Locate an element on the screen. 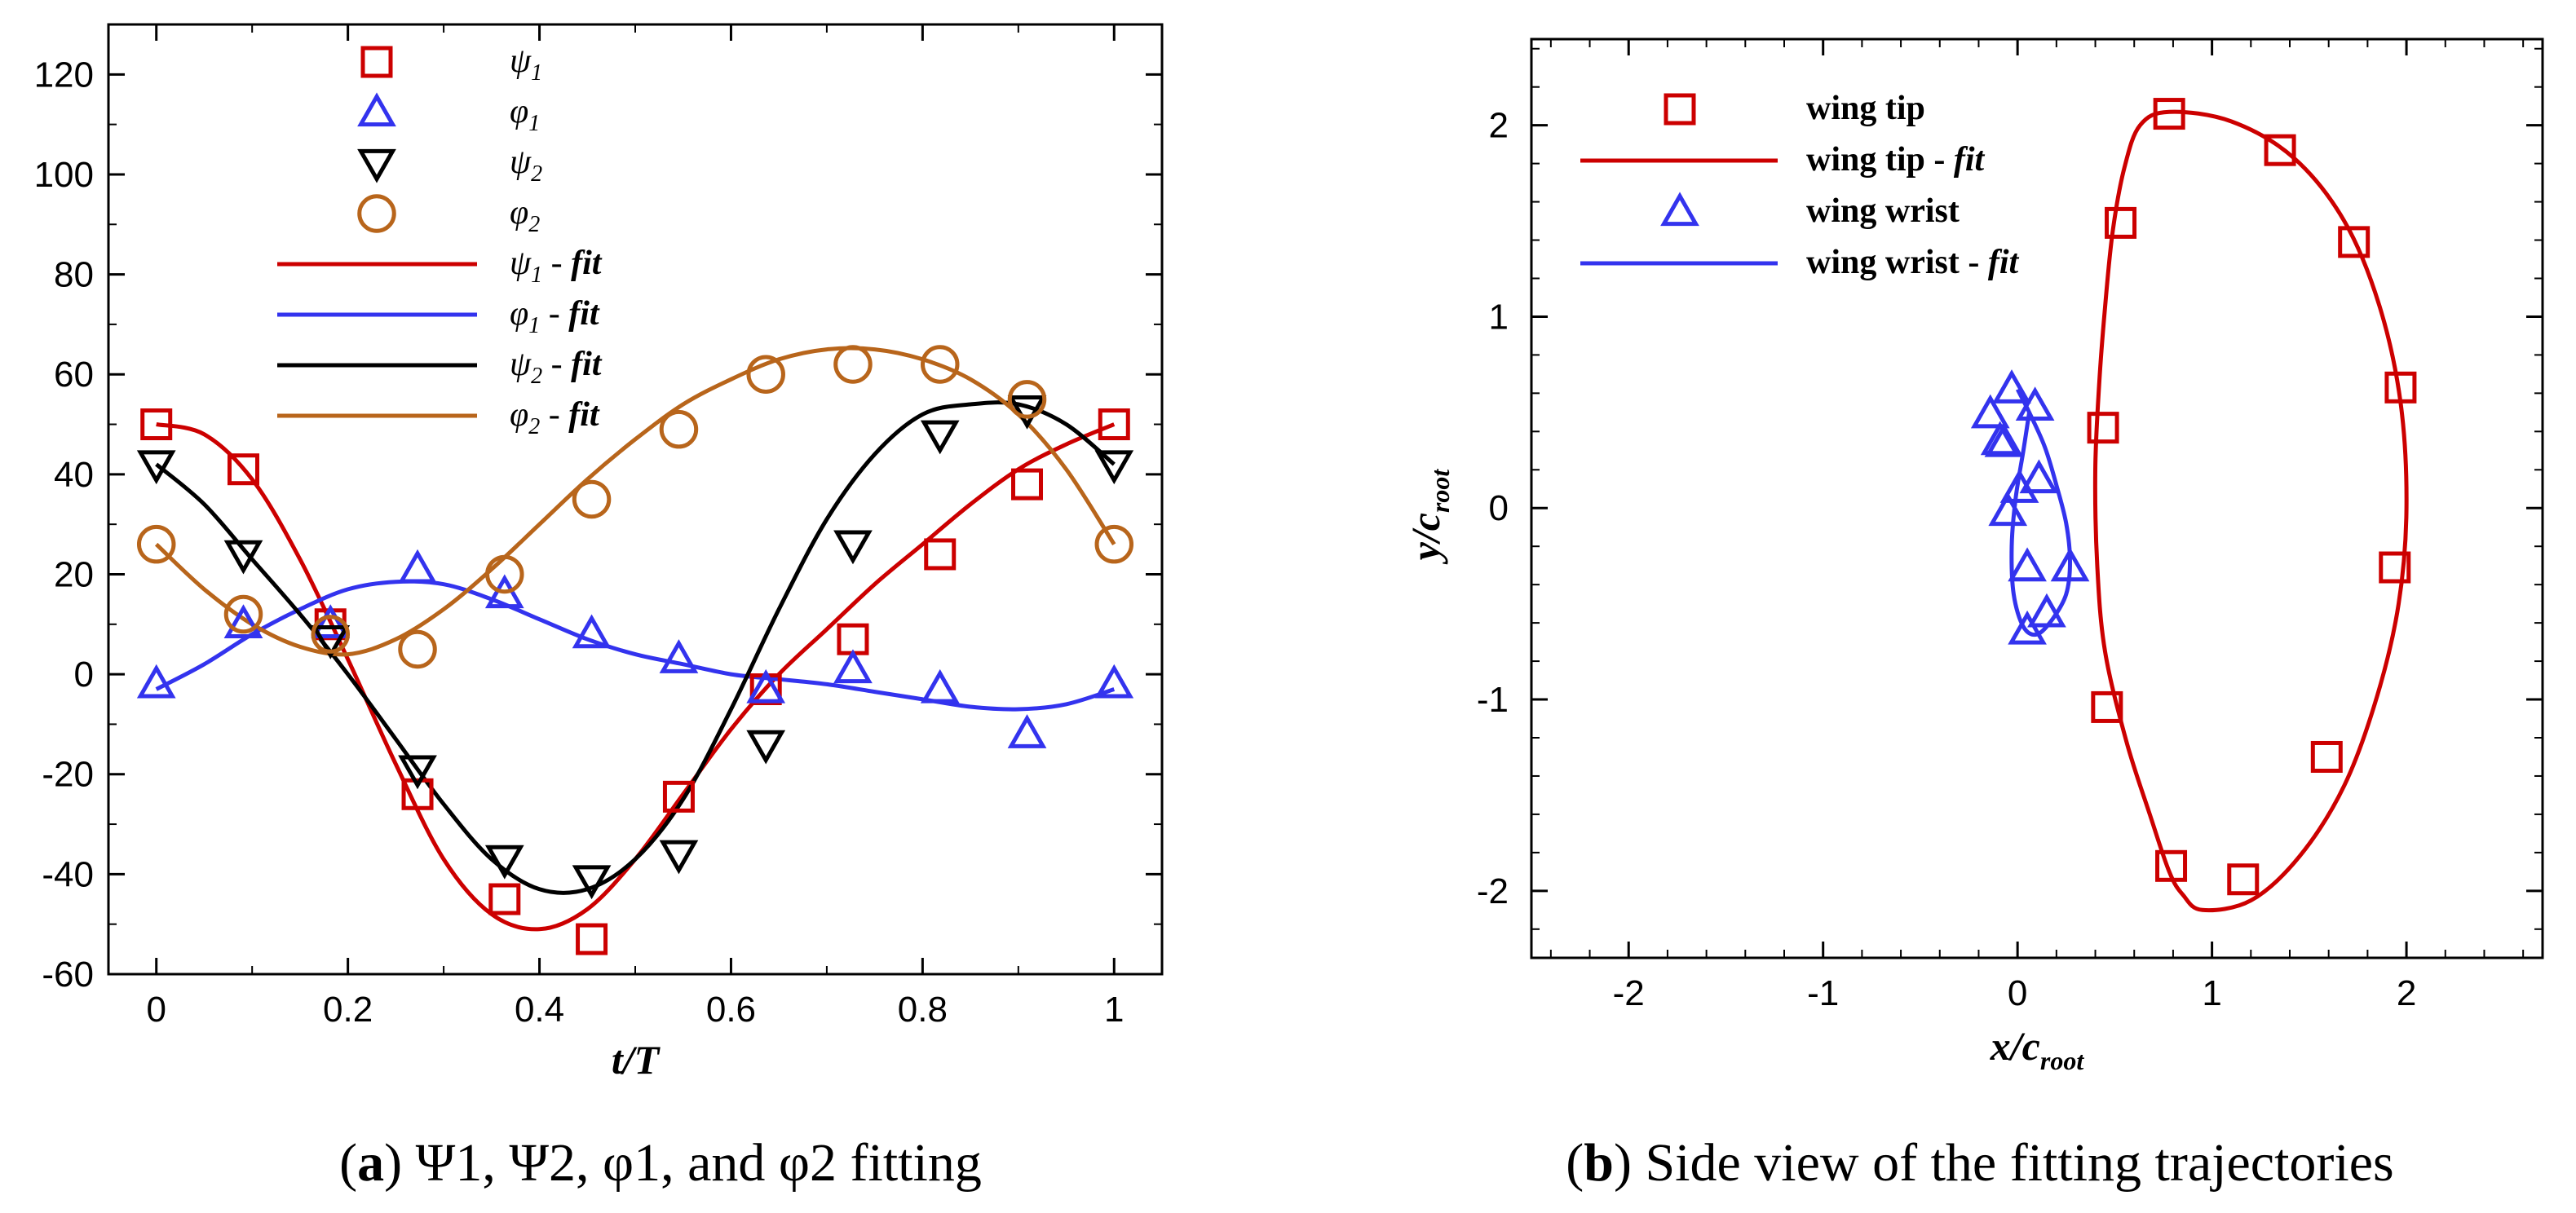 The width and height of the screenshot is (2576, 1213). panel-b-y-tick-label: 0 is located at coordinates (1499, 508).